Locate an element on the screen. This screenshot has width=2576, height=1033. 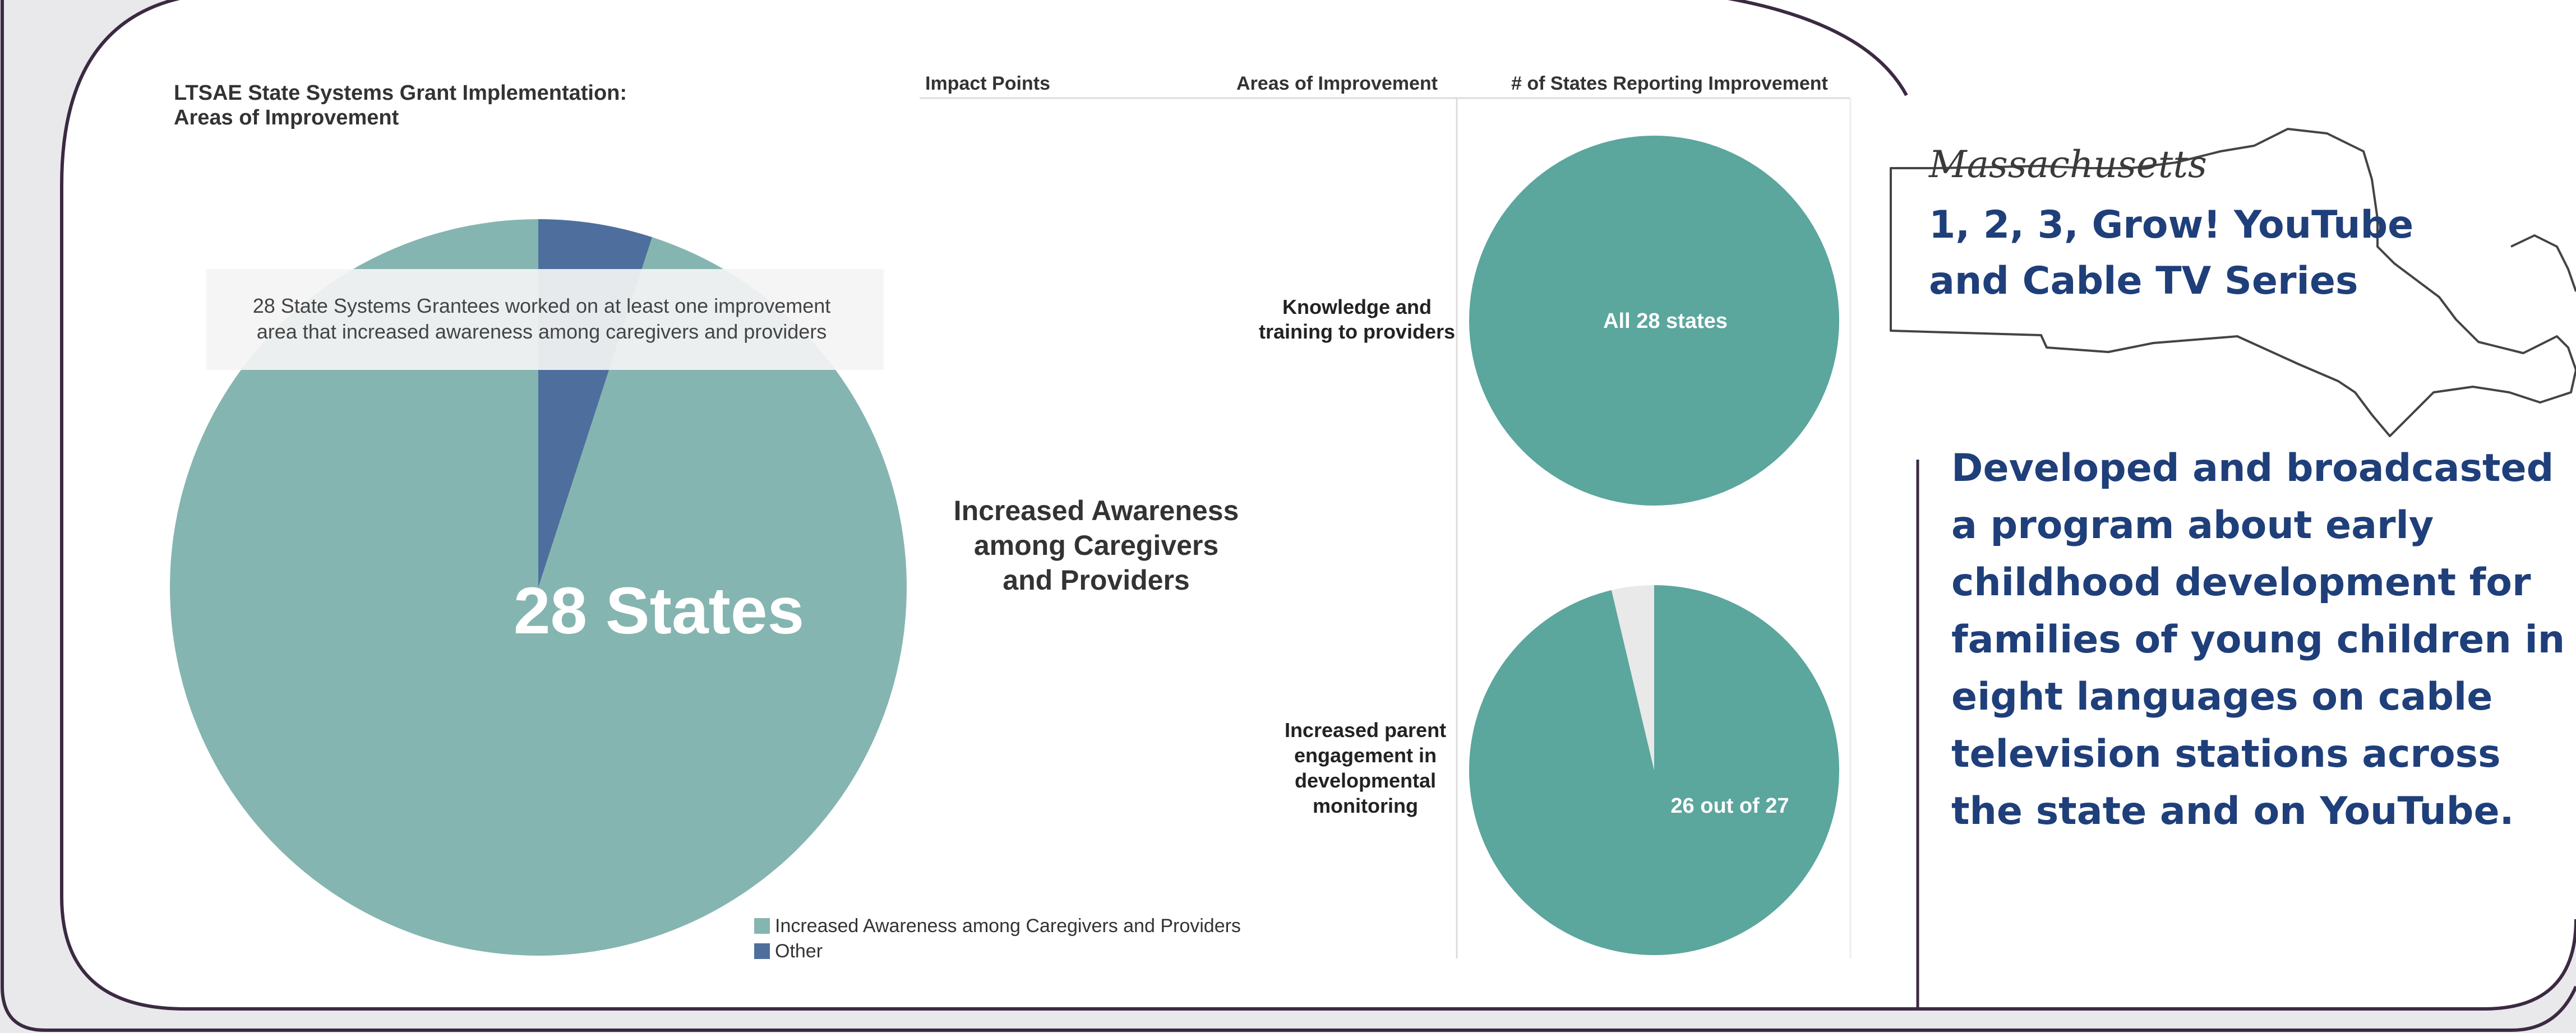
row2-pie-label: 26 out of 27 is located at coordinates (1729, 806).